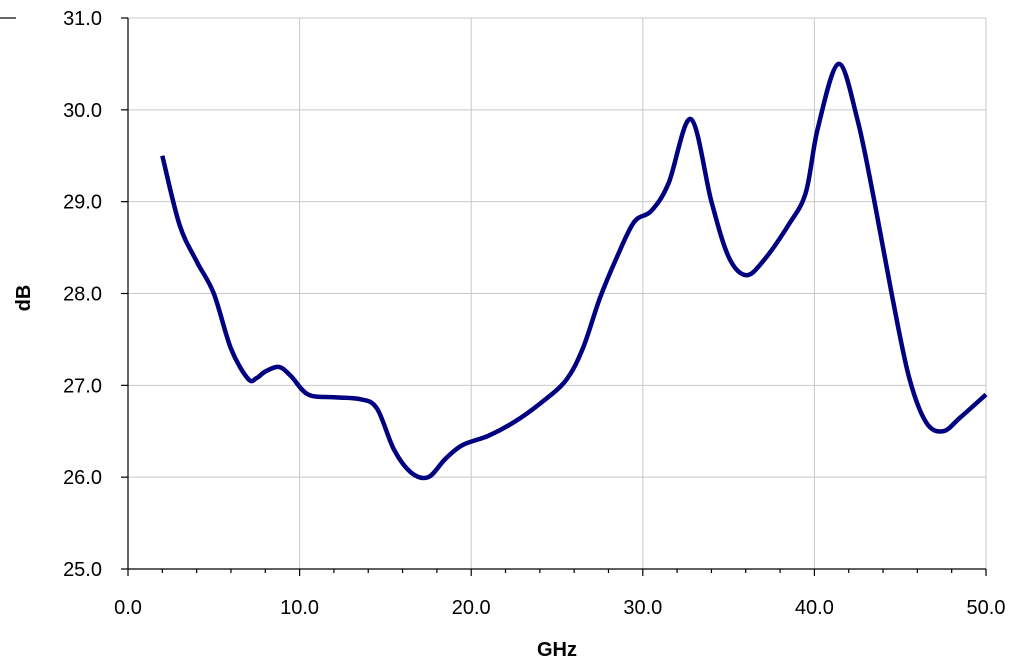 The width and height of the screenshot is (1026, 662). Describe the element at coordinates (557, 650) in the screenshot. I see `x-axis-title: GHz` at that location.